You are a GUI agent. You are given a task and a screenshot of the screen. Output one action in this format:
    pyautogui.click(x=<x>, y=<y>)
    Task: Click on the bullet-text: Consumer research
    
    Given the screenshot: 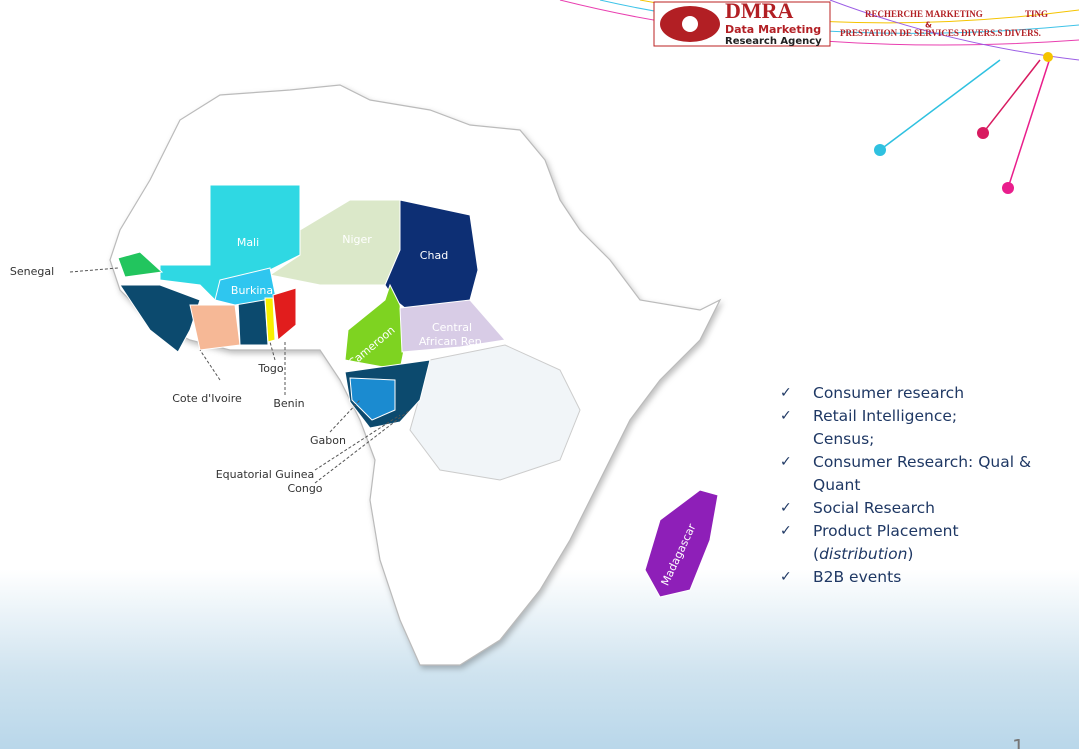 What is the action you would take?
    pyautogui.click(x=889, y=393)
    